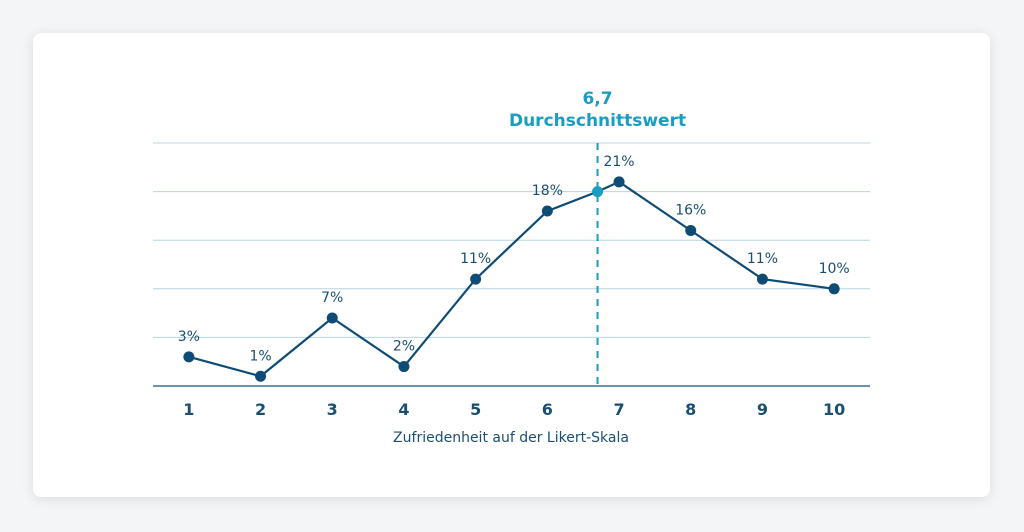 This screenshot has height=532, width=1024. What do you see at coordinates (598, 192) in the screenshot?
I see `average-point` at bounding box center [598, 192].